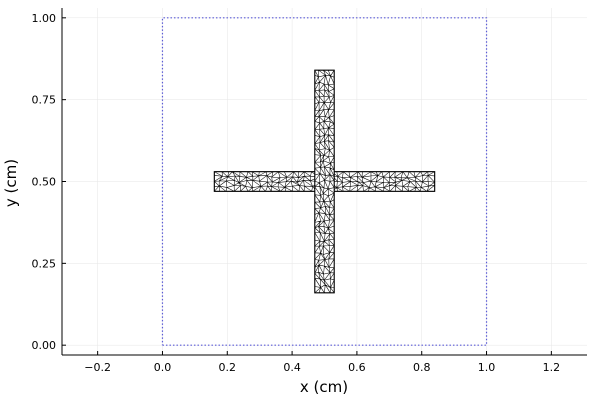 The image size is (600, 400). I want to click on x-tick-label: 0.8, so click(422, 367).